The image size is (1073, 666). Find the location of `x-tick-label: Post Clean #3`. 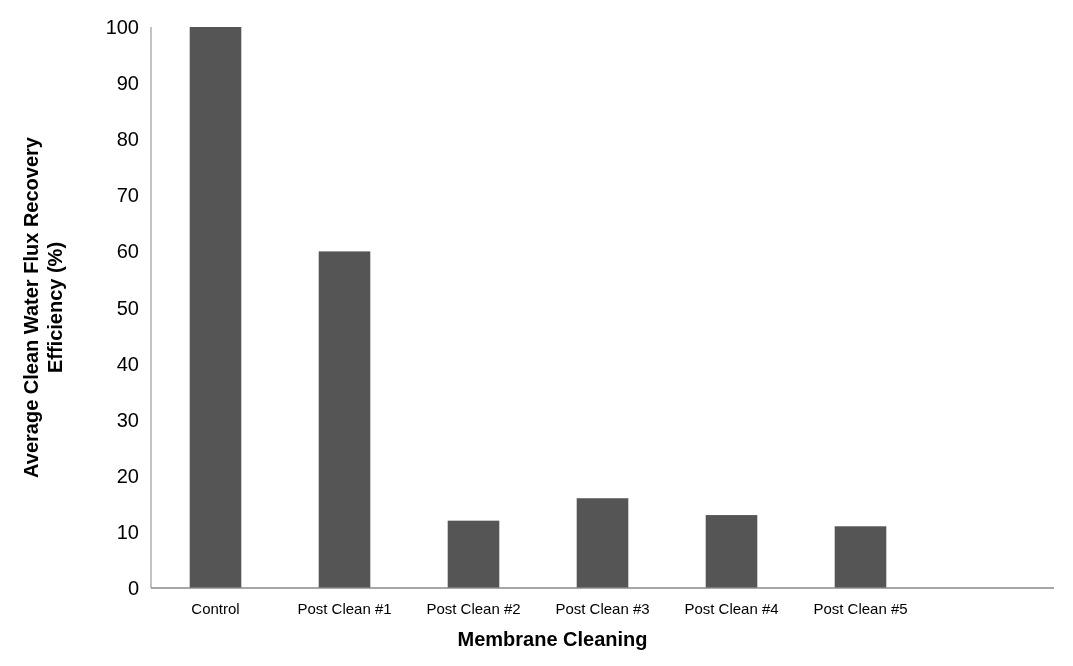

x-tick-label: Post Clean #3 is located at coordinates (602, 608).